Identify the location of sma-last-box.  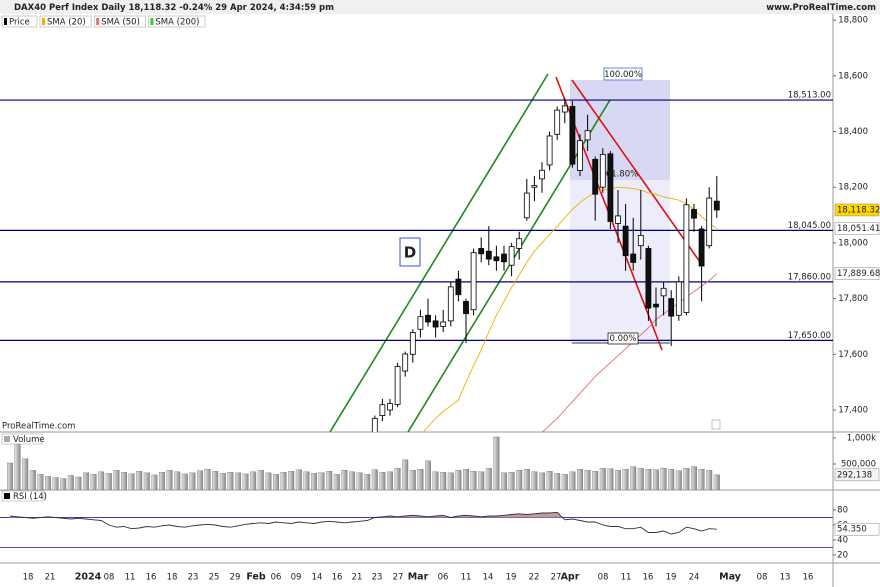
(857, 273).